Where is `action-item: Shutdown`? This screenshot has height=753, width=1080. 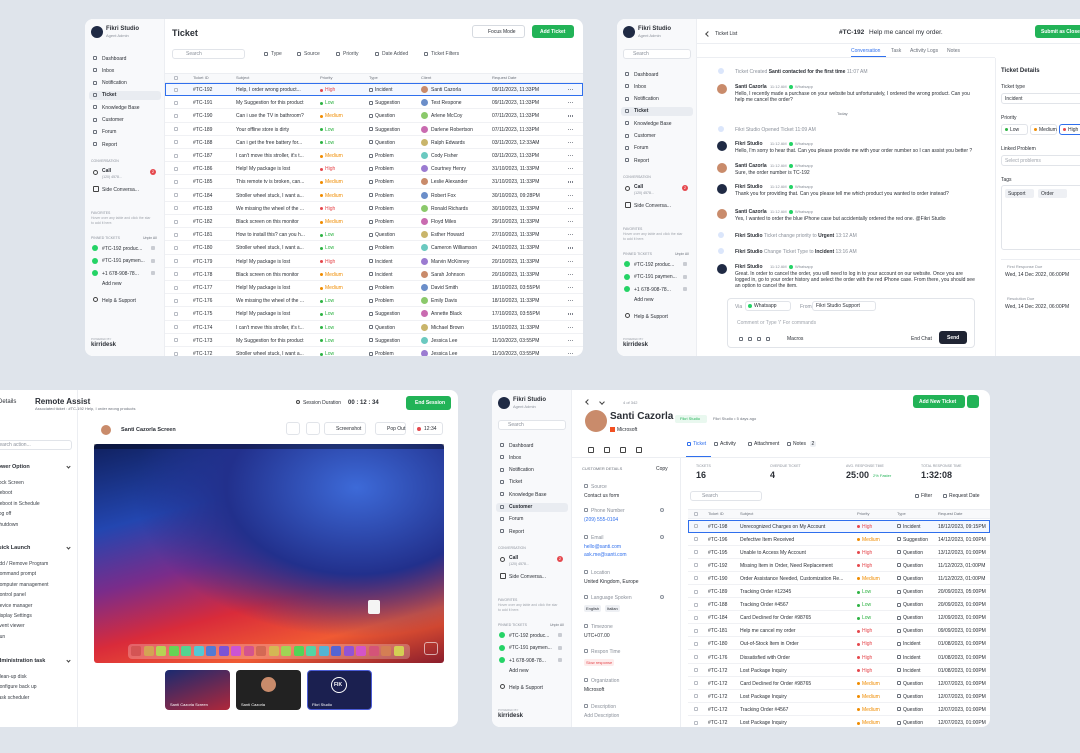 action-item: Shutdown is located at coordinates (9, 524).